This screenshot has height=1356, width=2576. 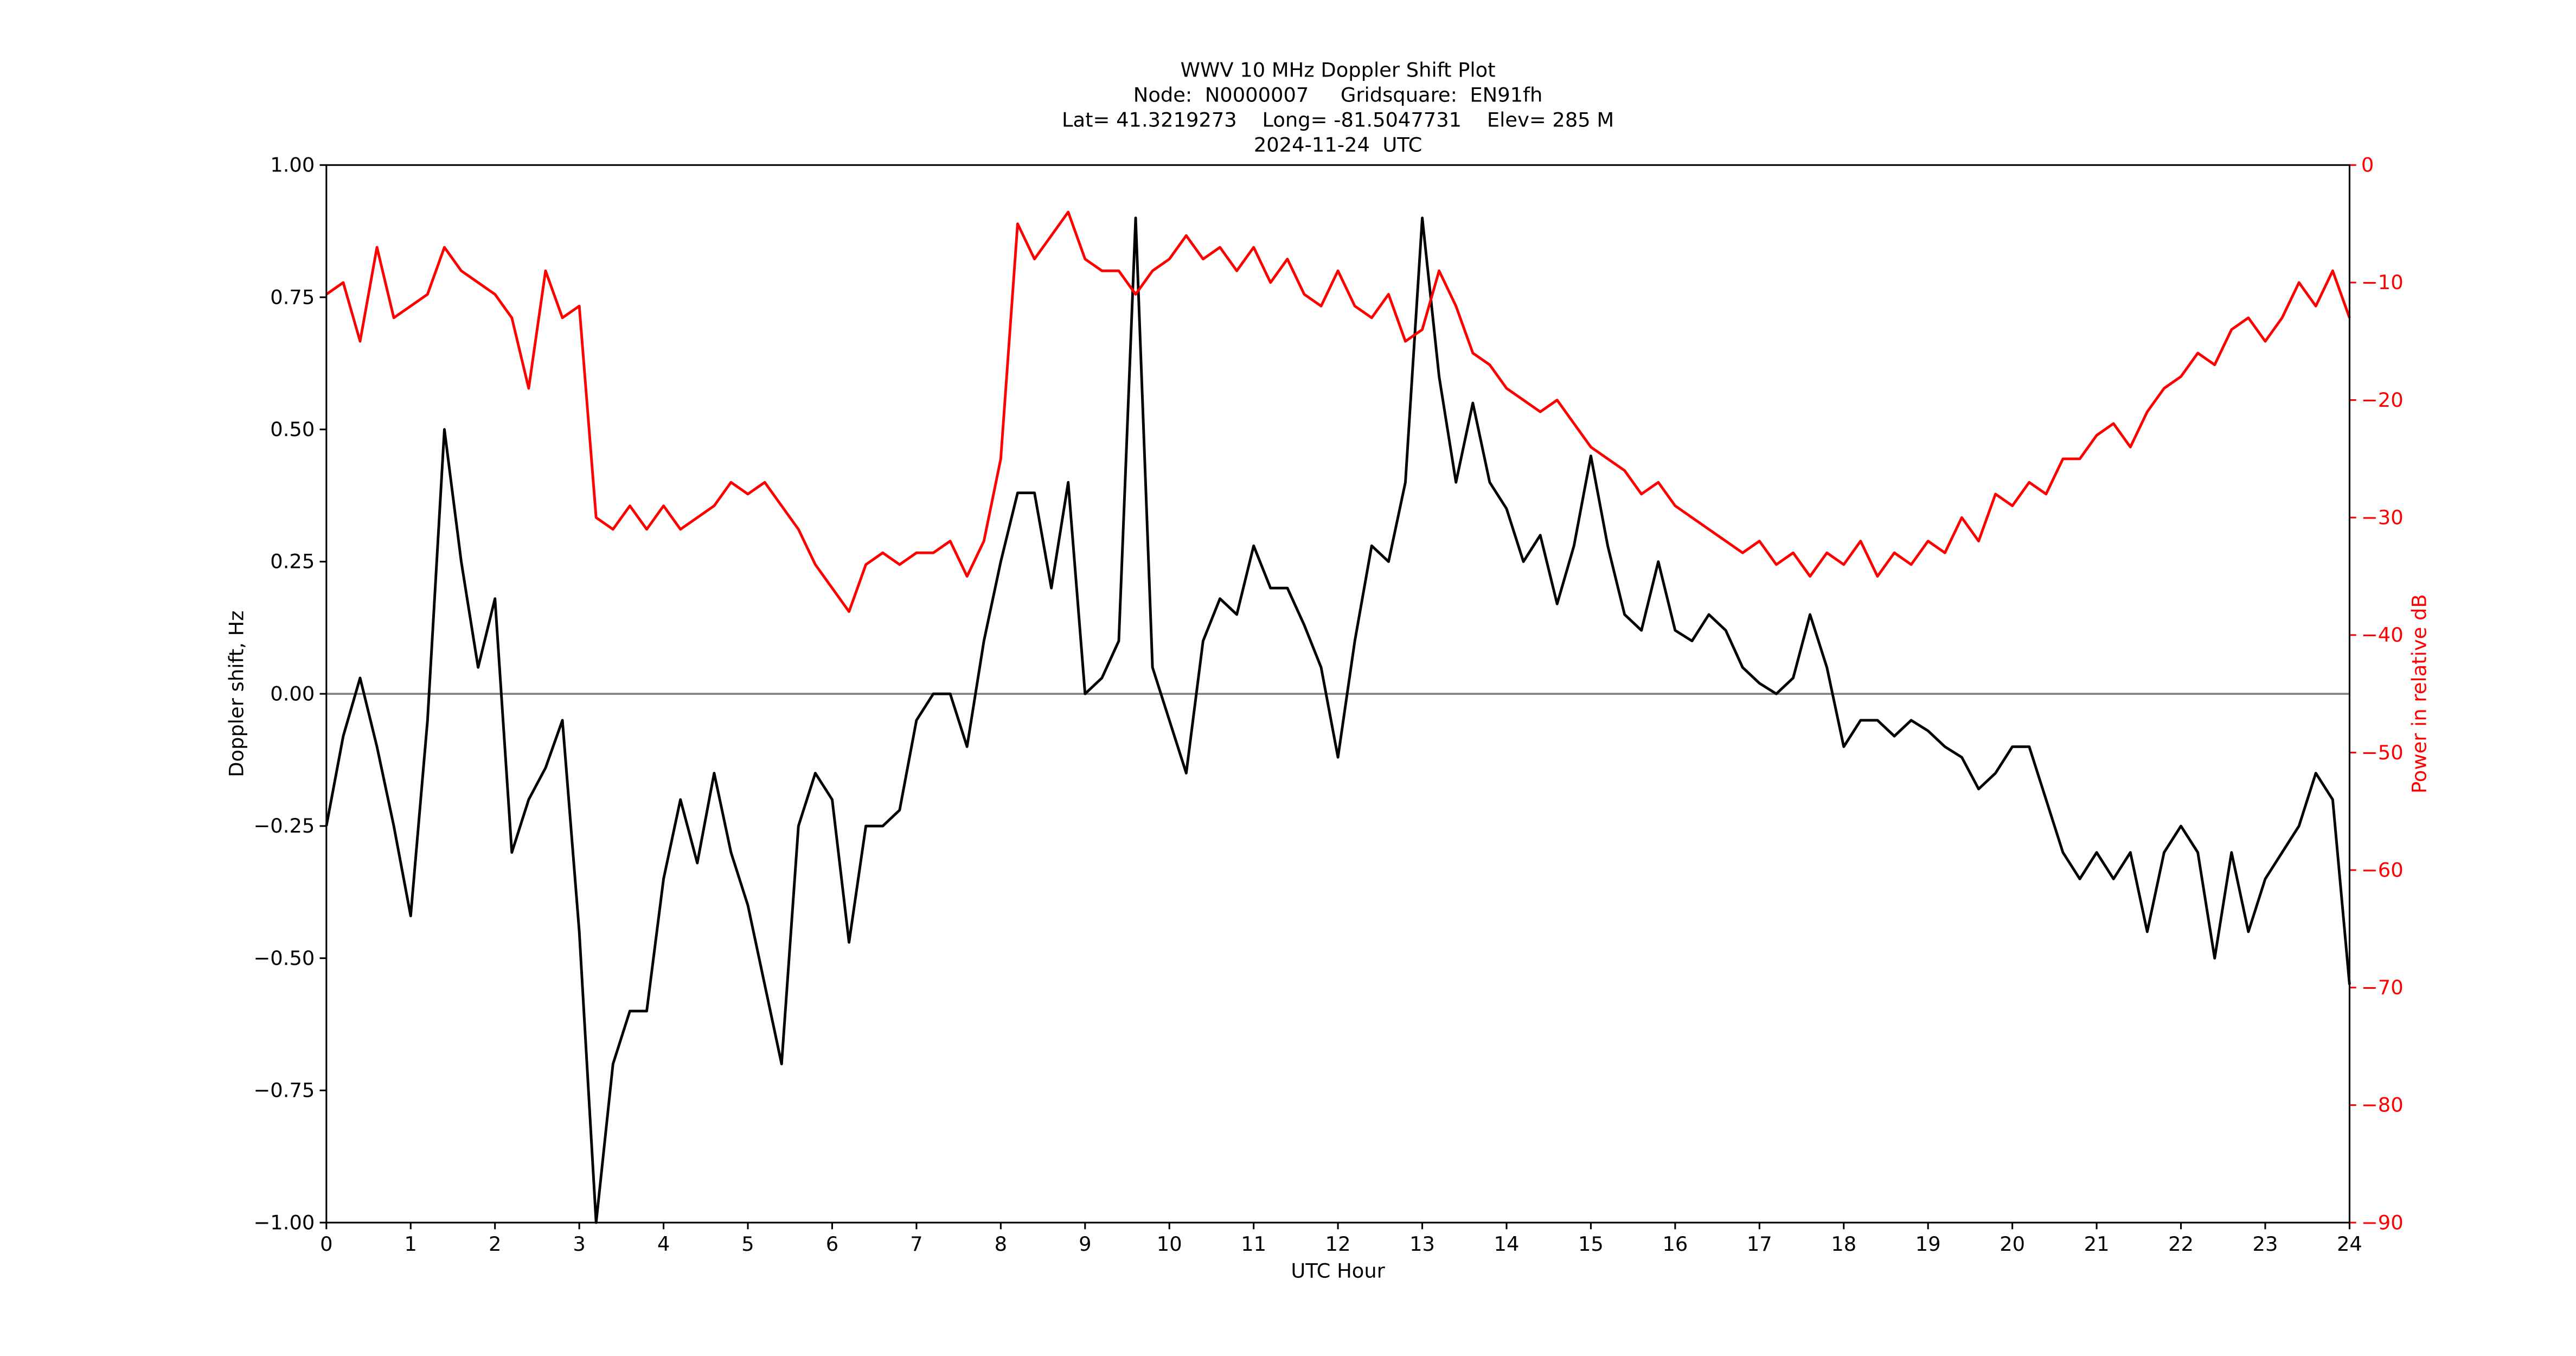 I want to click on x-tick-label: 12, so click(x=1338, y=1244).